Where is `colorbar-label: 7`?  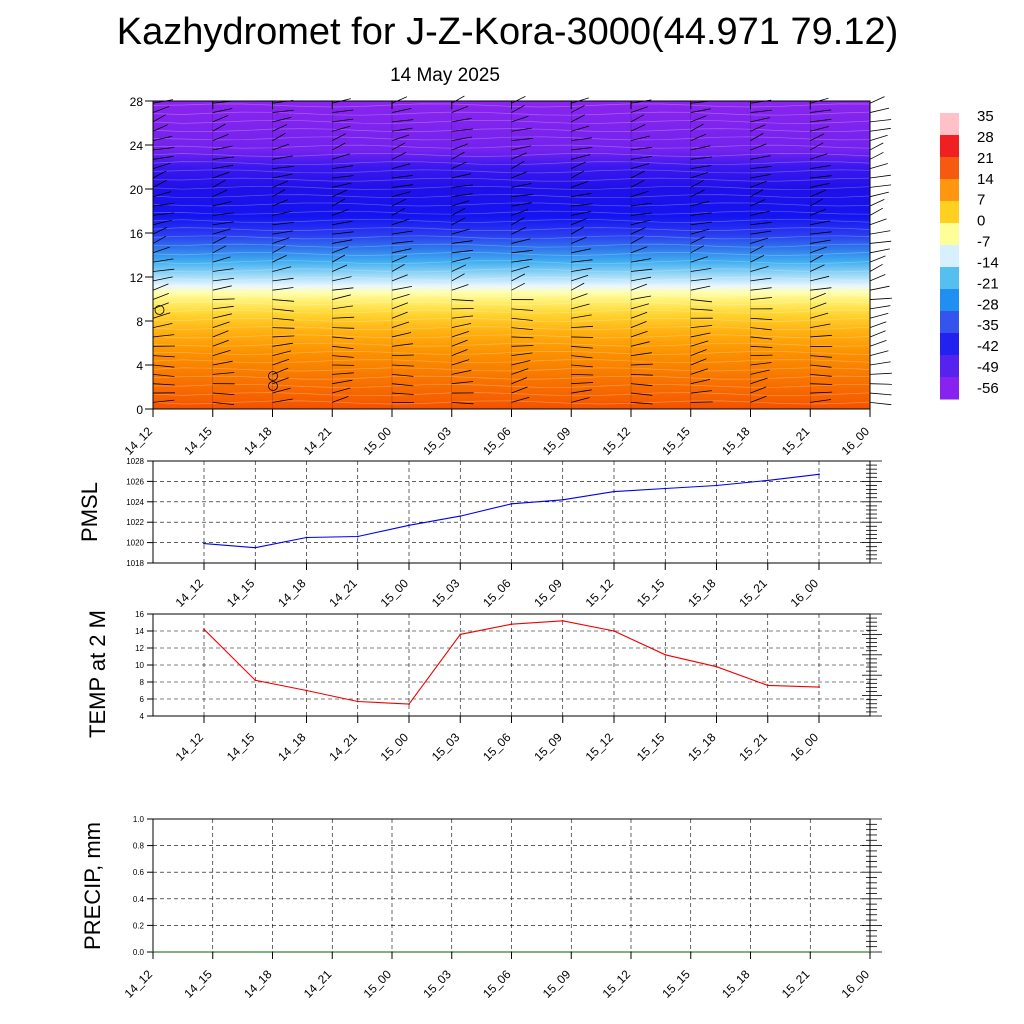 colorbar-label: 7 is located at coordinates (981, 200).